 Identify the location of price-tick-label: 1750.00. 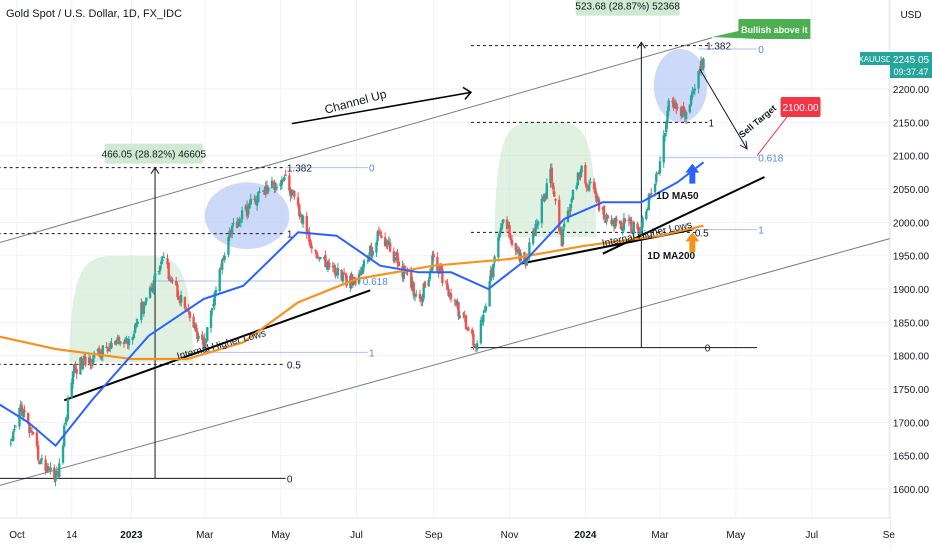
(911, 390).